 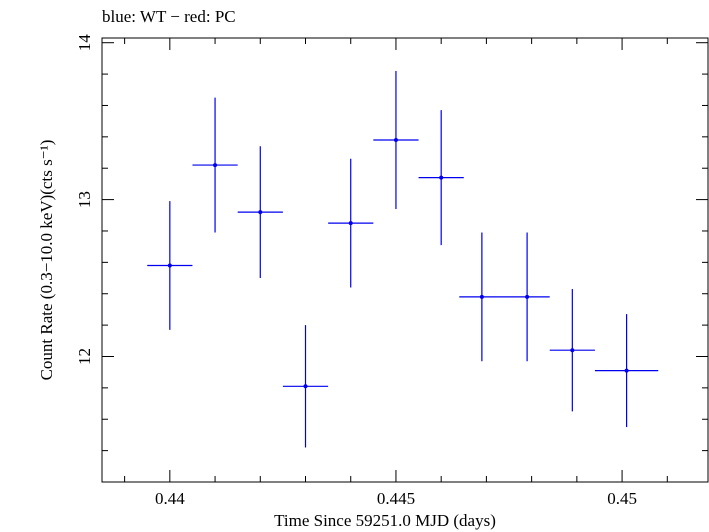 What do you see at coordinates (385, 520) in the screenshot?
I see `x-axis-label: Time Since 59251.0 MJD (days)` at bounding box center [385, 520].